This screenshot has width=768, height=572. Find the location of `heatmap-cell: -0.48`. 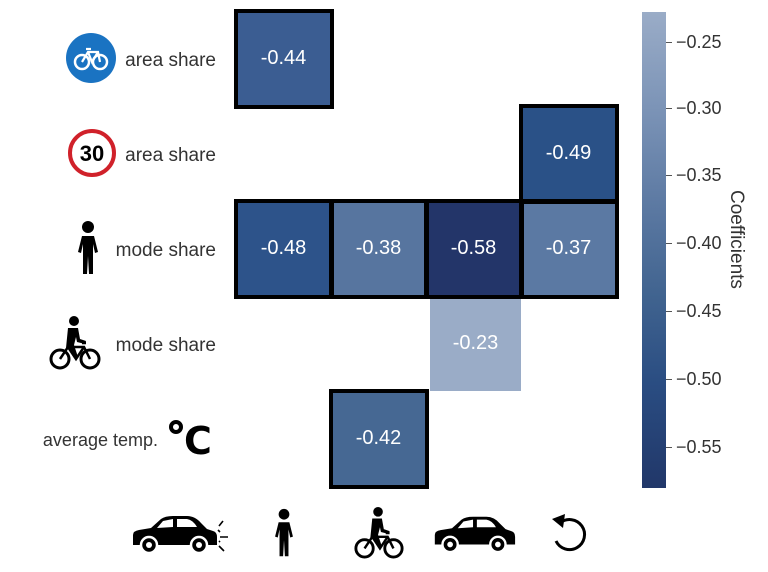

heatmap-cell: -0.48 is located at coordinates (283, 248).